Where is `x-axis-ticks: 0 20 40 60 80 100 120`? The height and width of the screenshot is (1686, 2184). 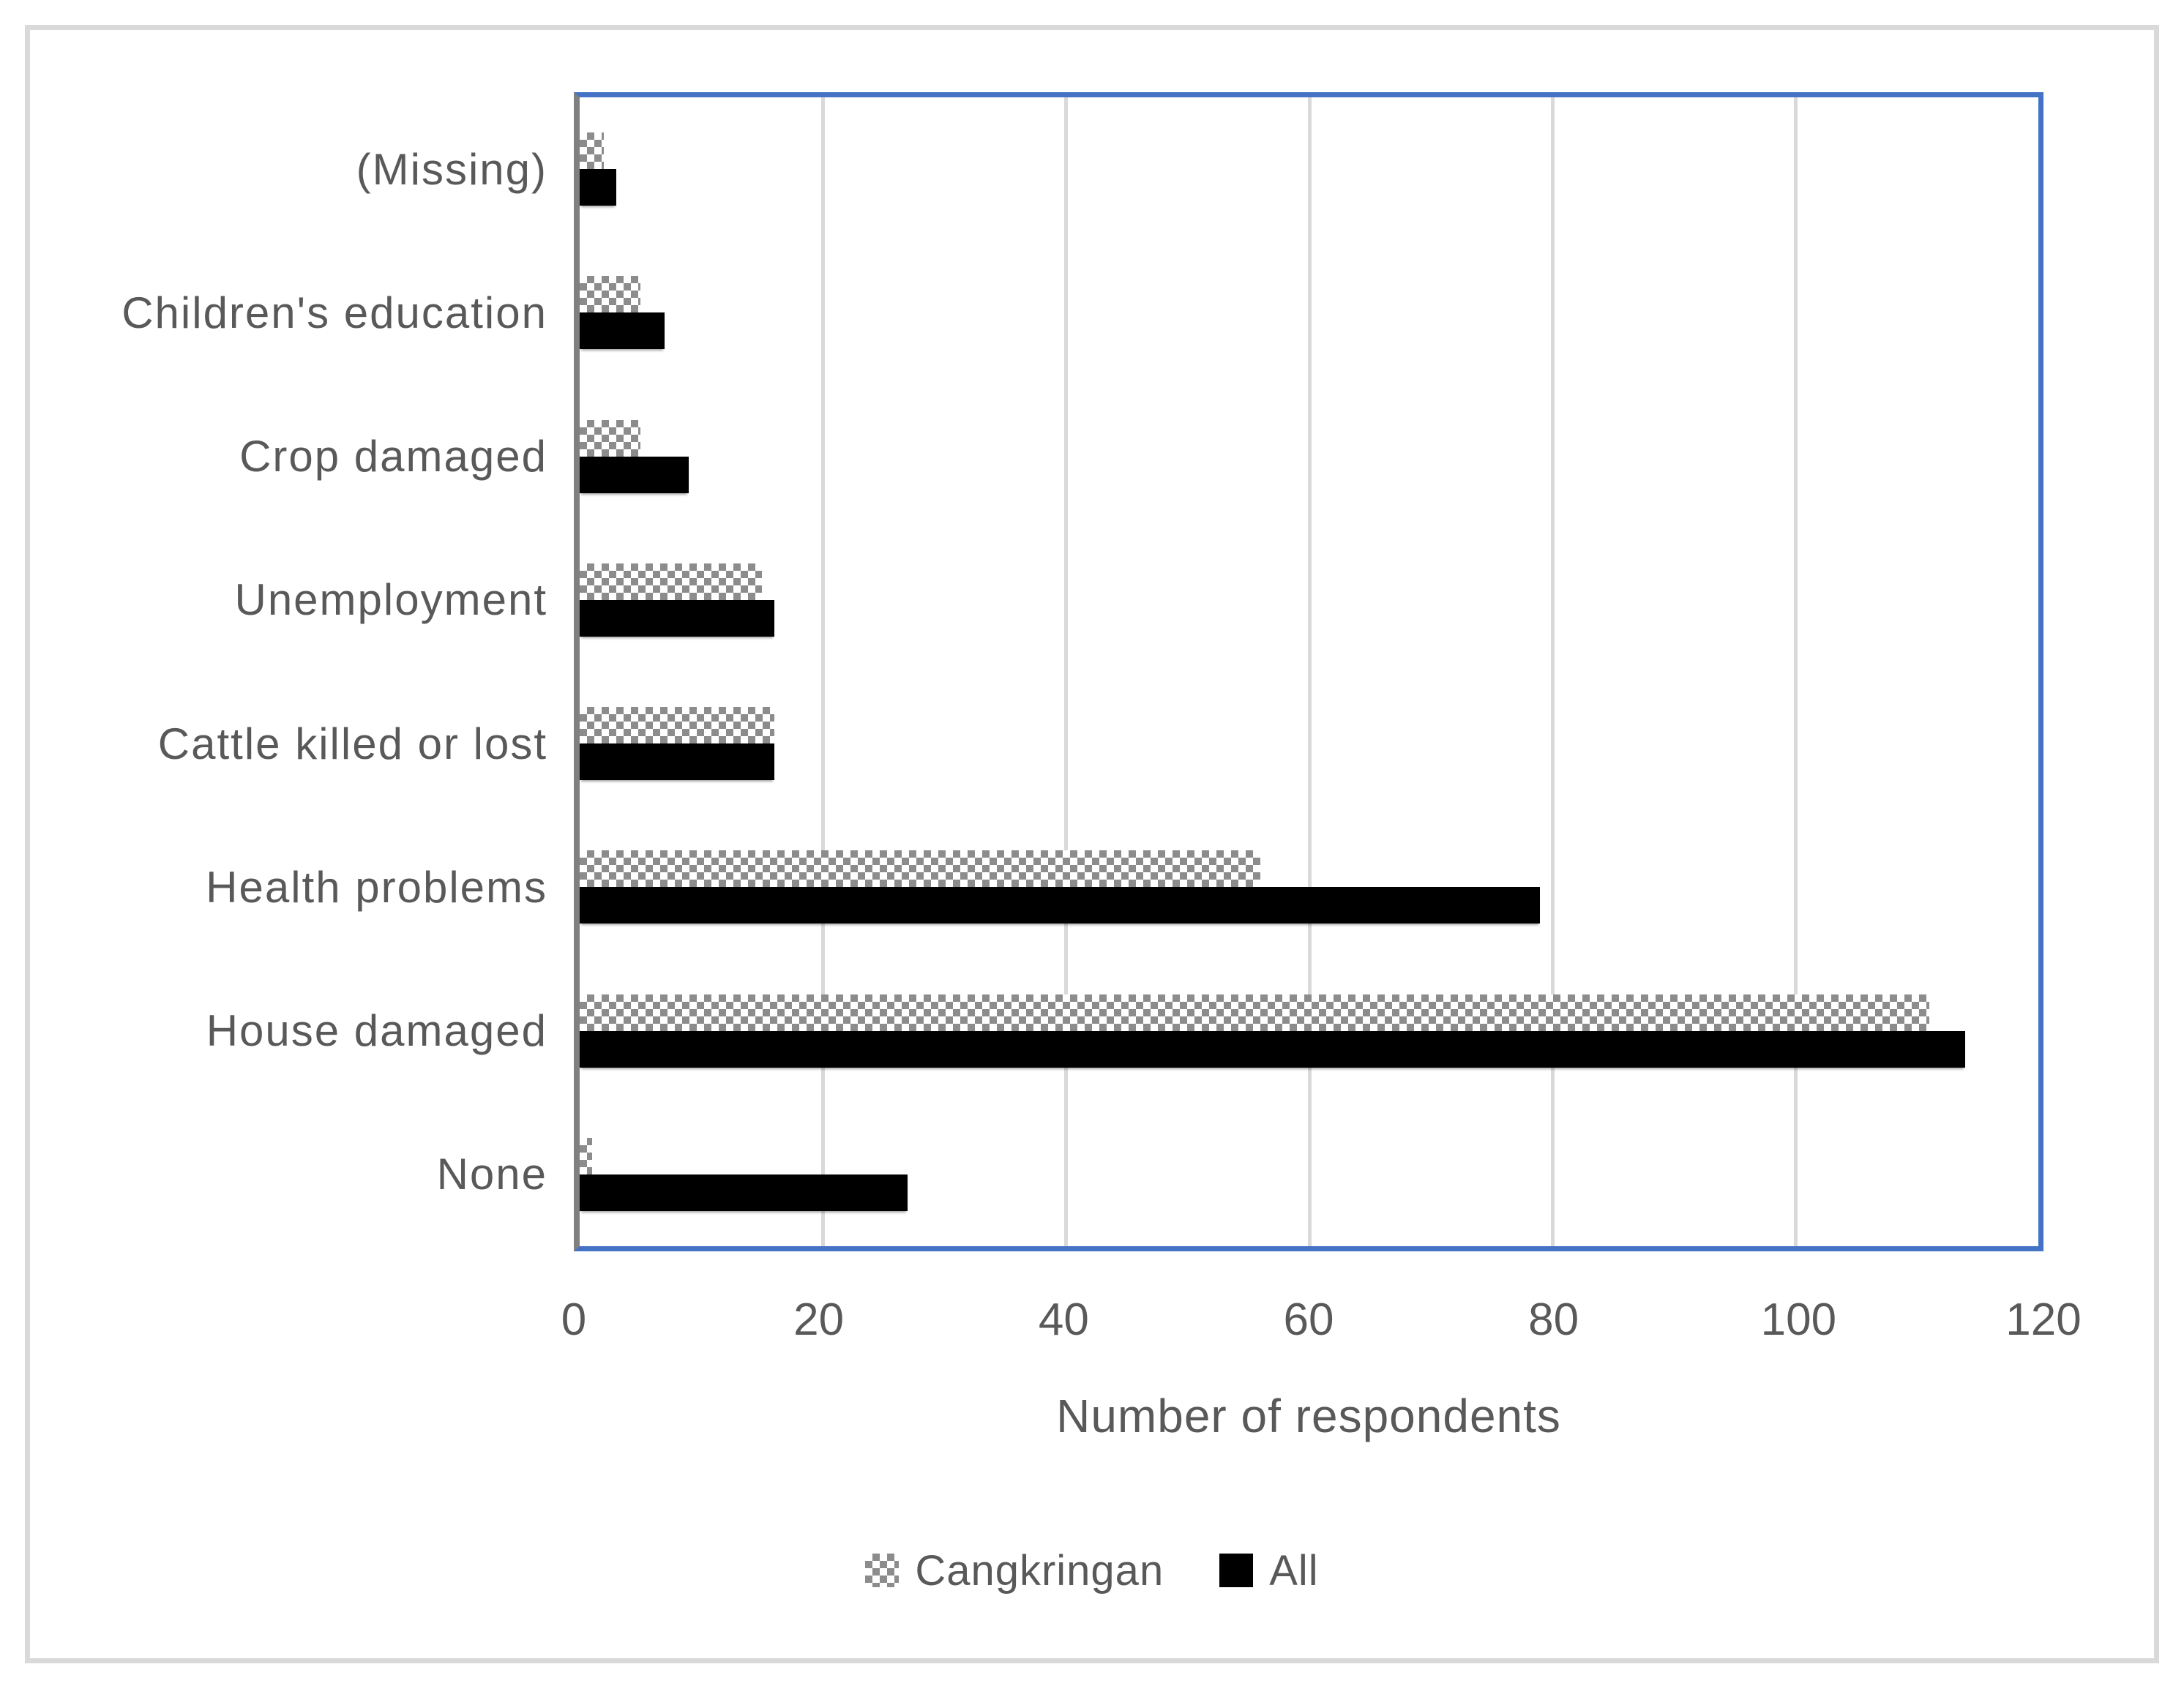 x-axis-ticks: 0 20 40 60 80 100 120 is located at coordinates (1321, 1320).